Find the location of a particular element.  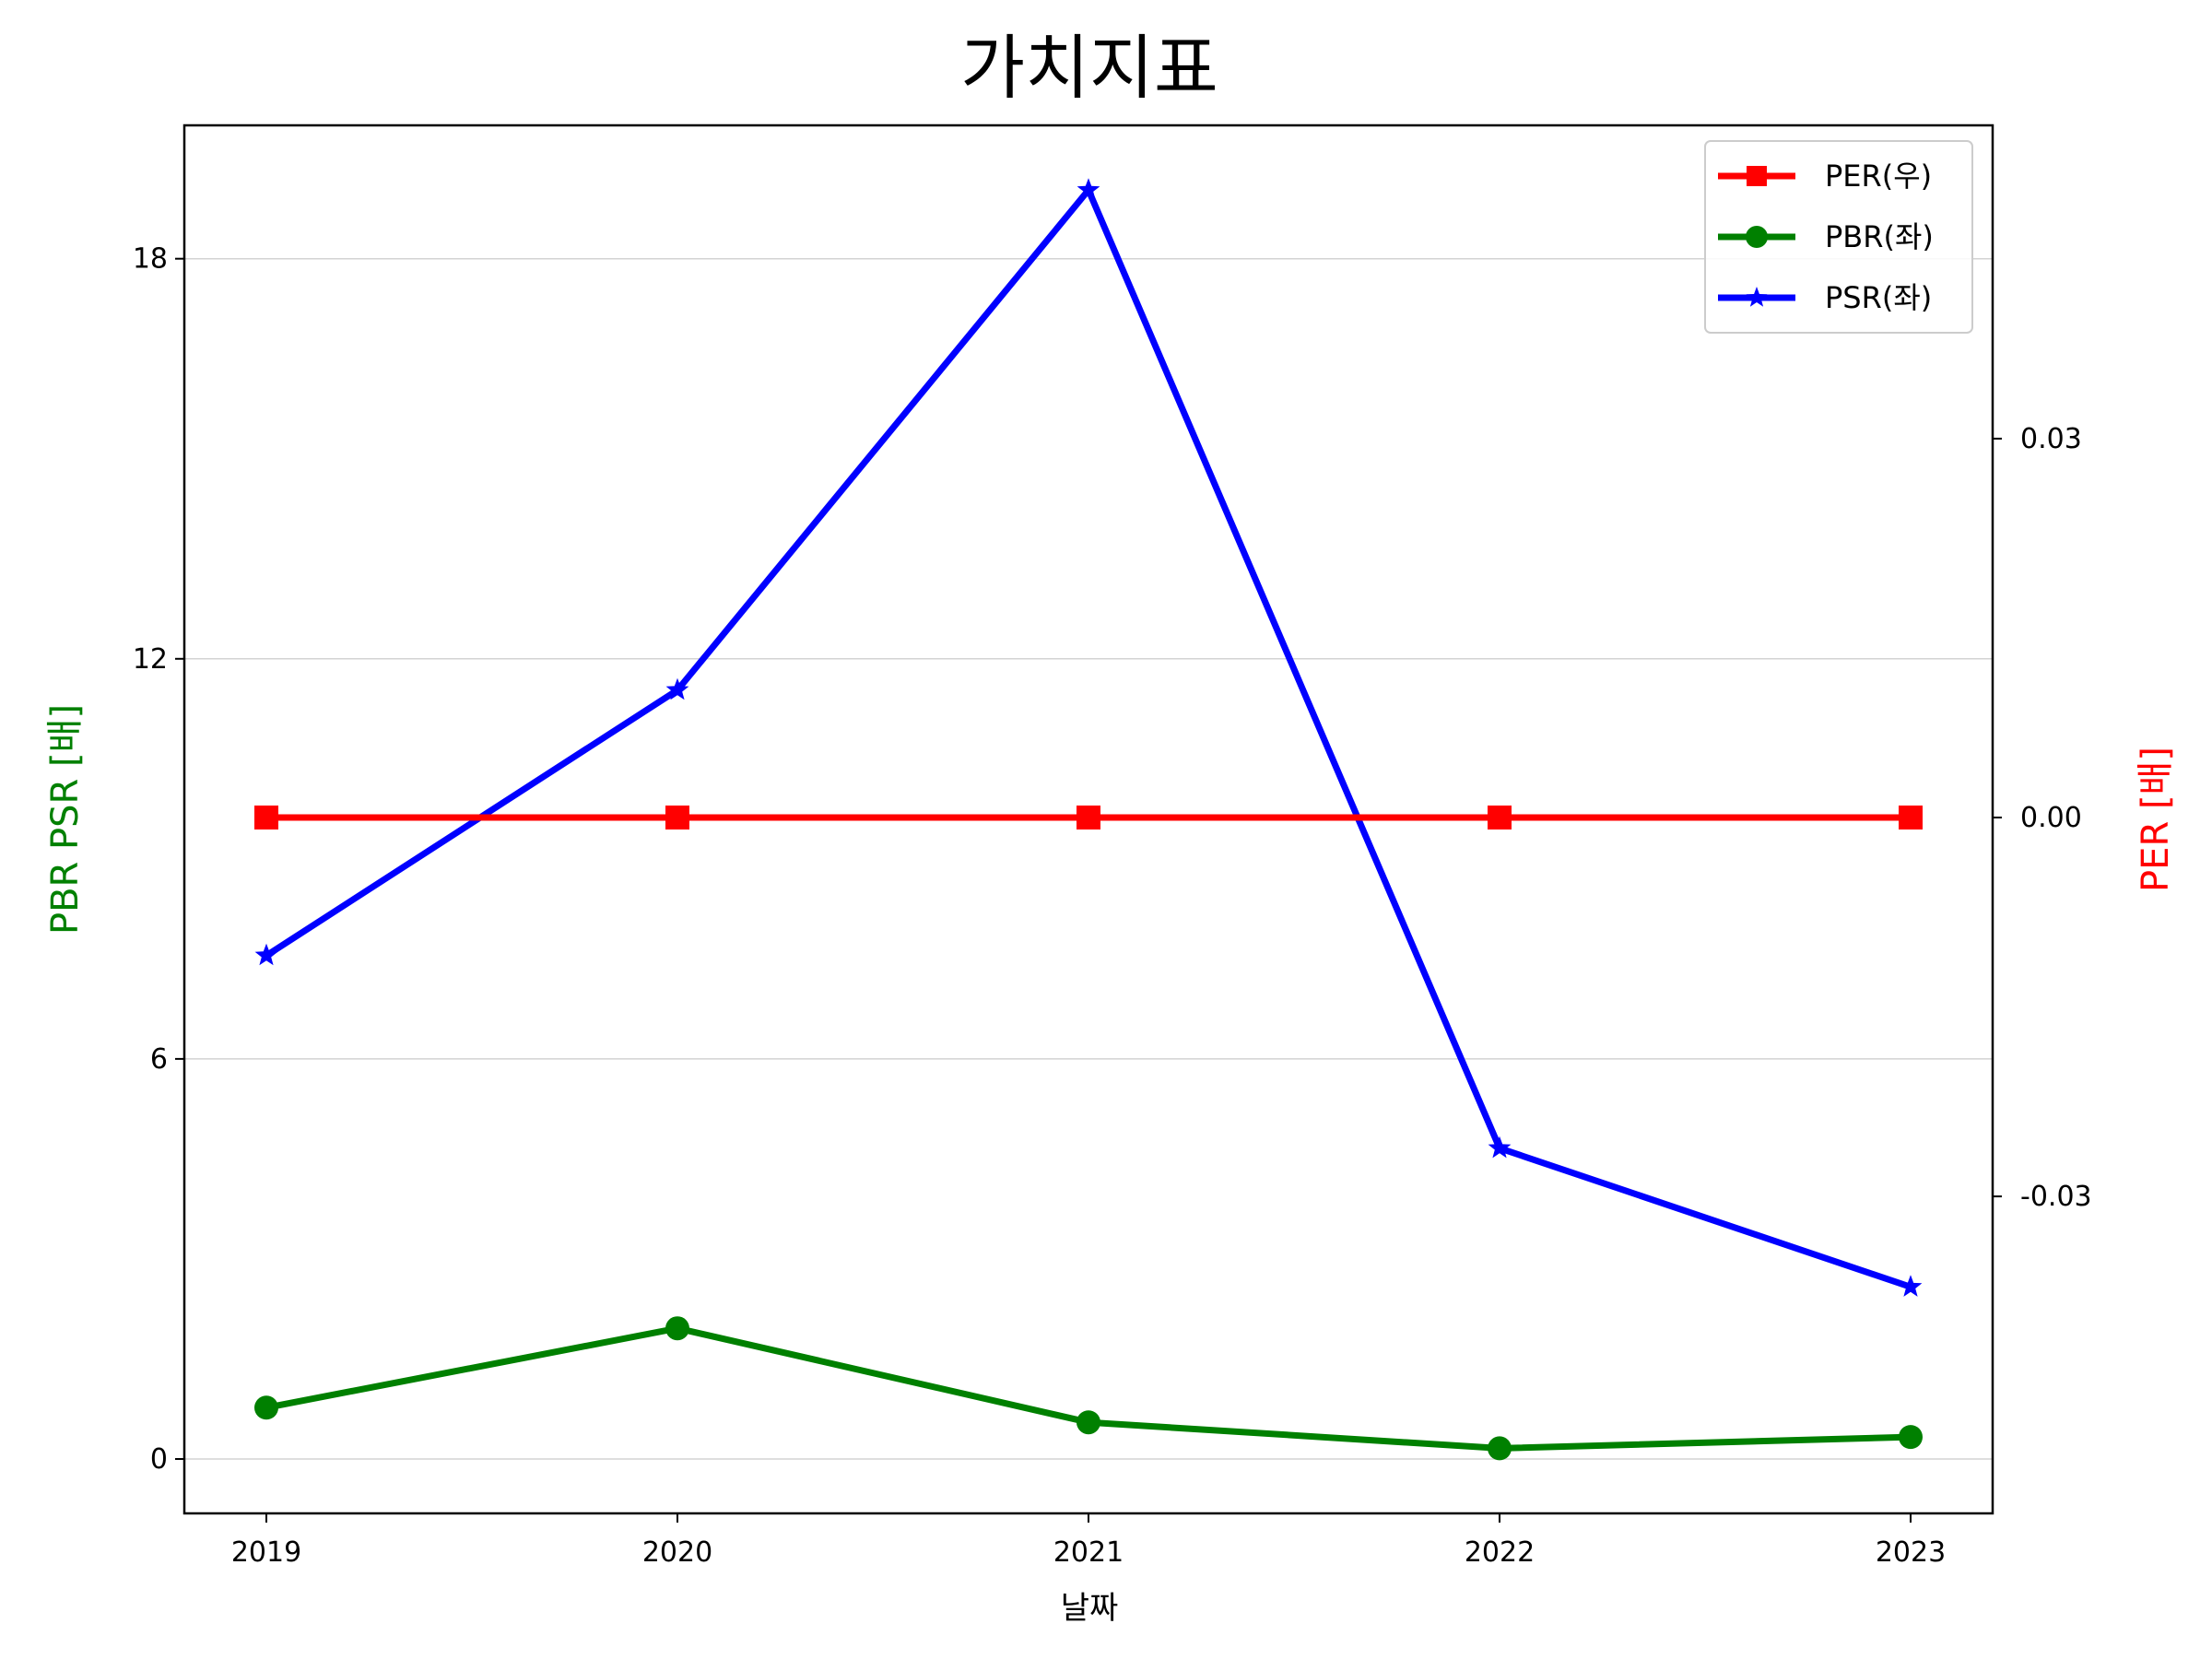

legend-marker-per is located at coordinates (1757, 176).